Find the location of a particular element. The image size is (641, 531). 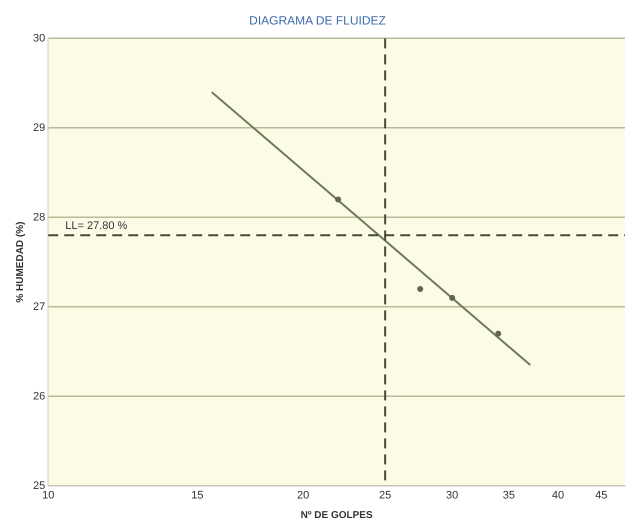

y-tick-label: 27 is located at coordinates (39, 306).